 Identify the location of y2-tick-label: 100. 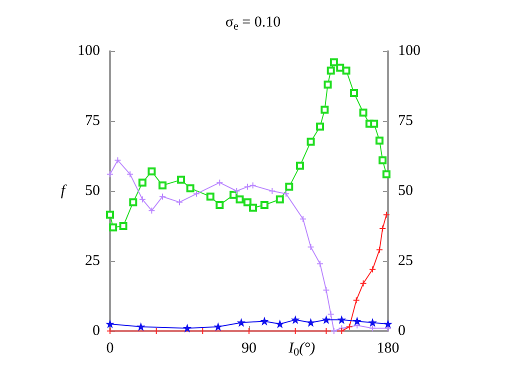
(409, 51).